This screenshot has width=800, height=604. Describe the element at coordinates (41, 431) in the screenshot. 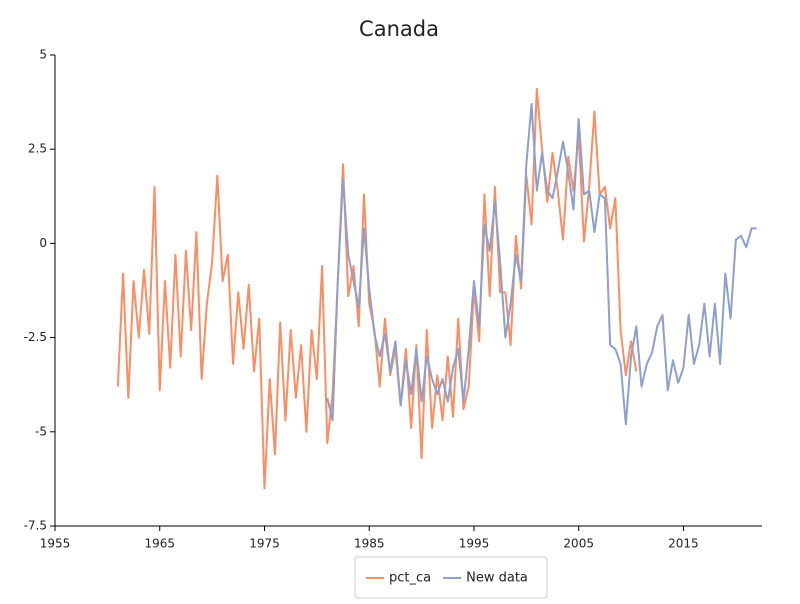

I see `y-tick-label: -5` at that location.